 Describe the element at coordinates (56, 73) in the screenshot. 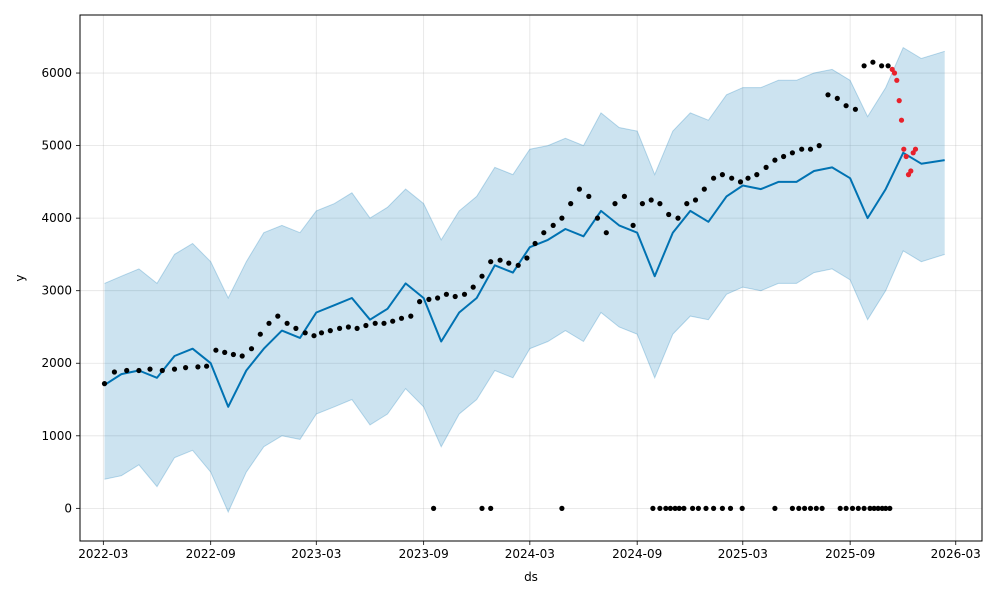

I see `y-tick-label: 6000` at that location.